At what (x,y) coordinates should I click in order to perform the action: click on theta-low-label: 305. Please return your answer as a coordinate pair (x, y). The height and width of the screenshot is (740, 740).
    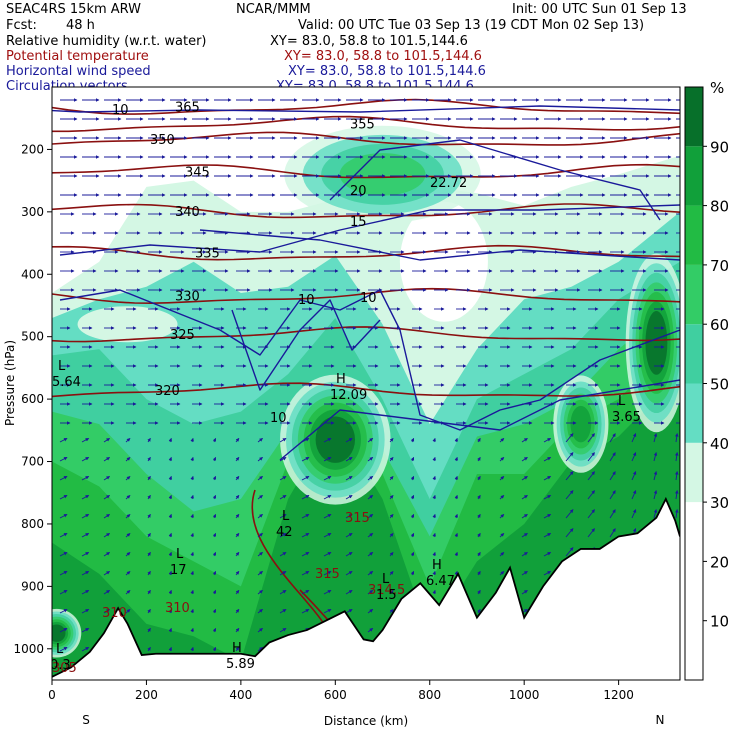
    Looking at the image, I should click on (64, 668).